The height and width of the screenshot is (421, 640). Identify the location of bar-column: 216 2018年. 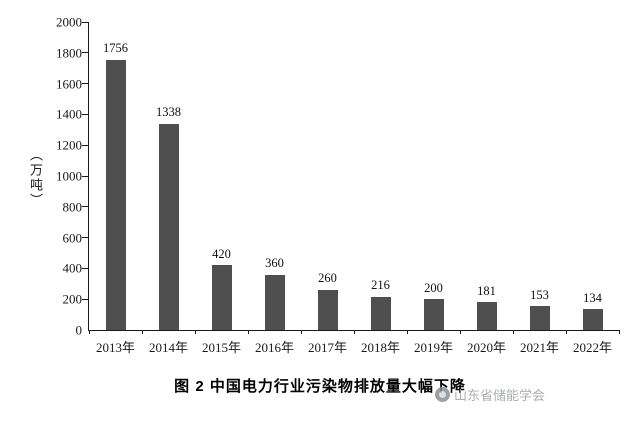
(380, 188).